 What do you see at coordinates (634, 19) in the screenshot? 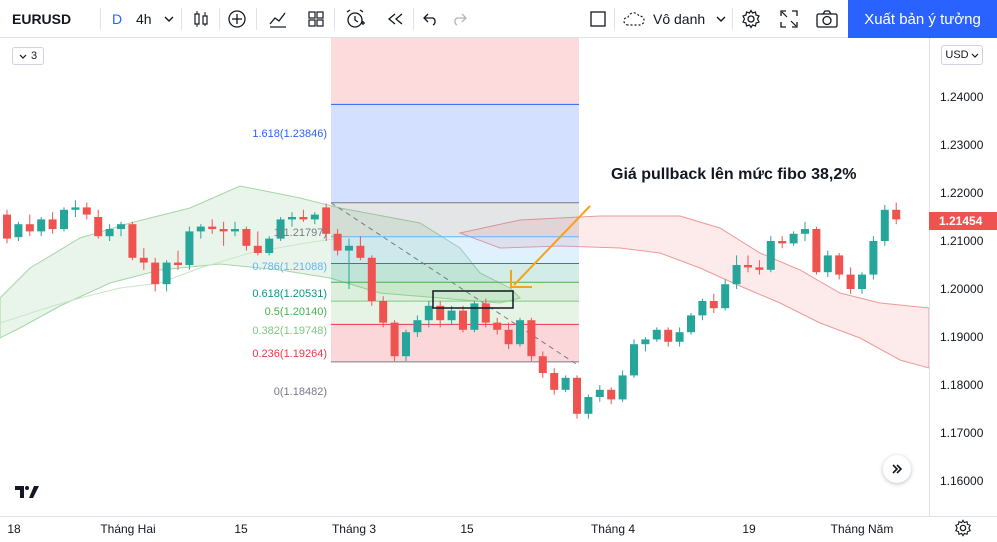
I see `cloud-icon` at bounding box center [634, 19].